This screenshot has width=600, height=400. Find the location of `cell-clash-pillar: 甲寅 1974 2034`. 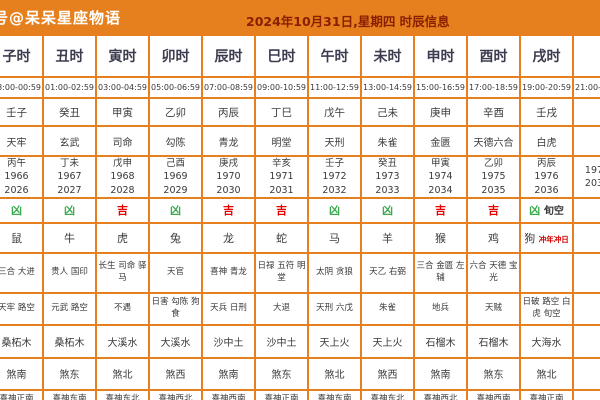

cell-clash-pillar: 甲寅 1974 2034 is located at coordinates (440, 177).